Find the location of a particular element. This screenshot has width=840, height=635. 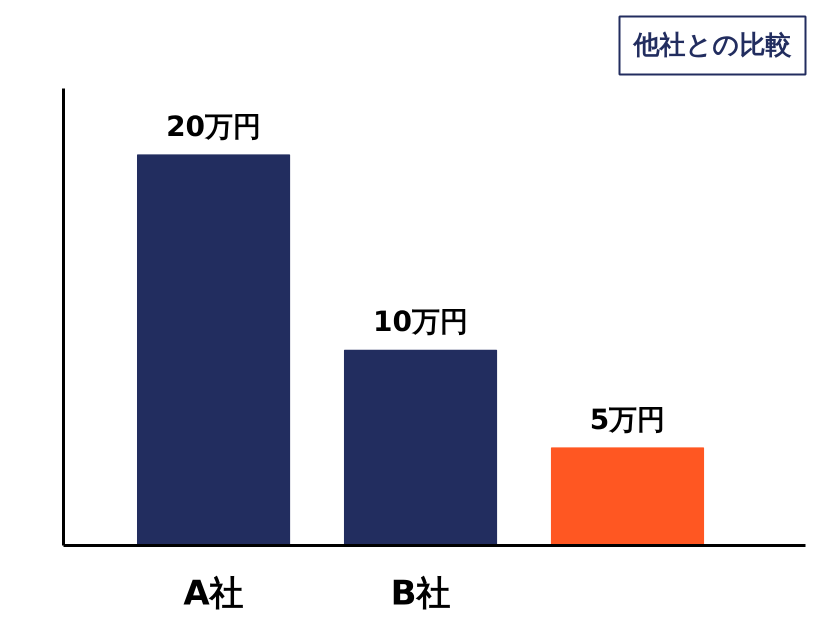

data-label: 5万円 is located at coordinates (628, 419).